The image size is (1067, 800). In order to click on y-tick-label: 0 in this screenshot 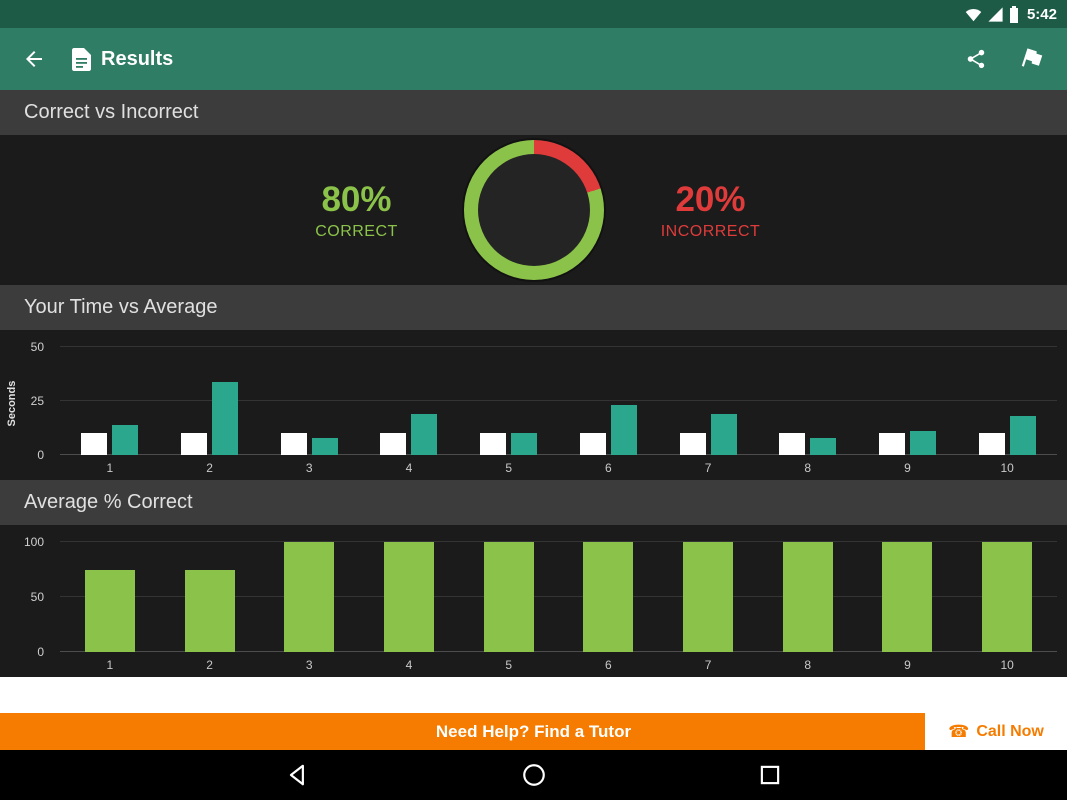, I will do `click(40, 455)`.